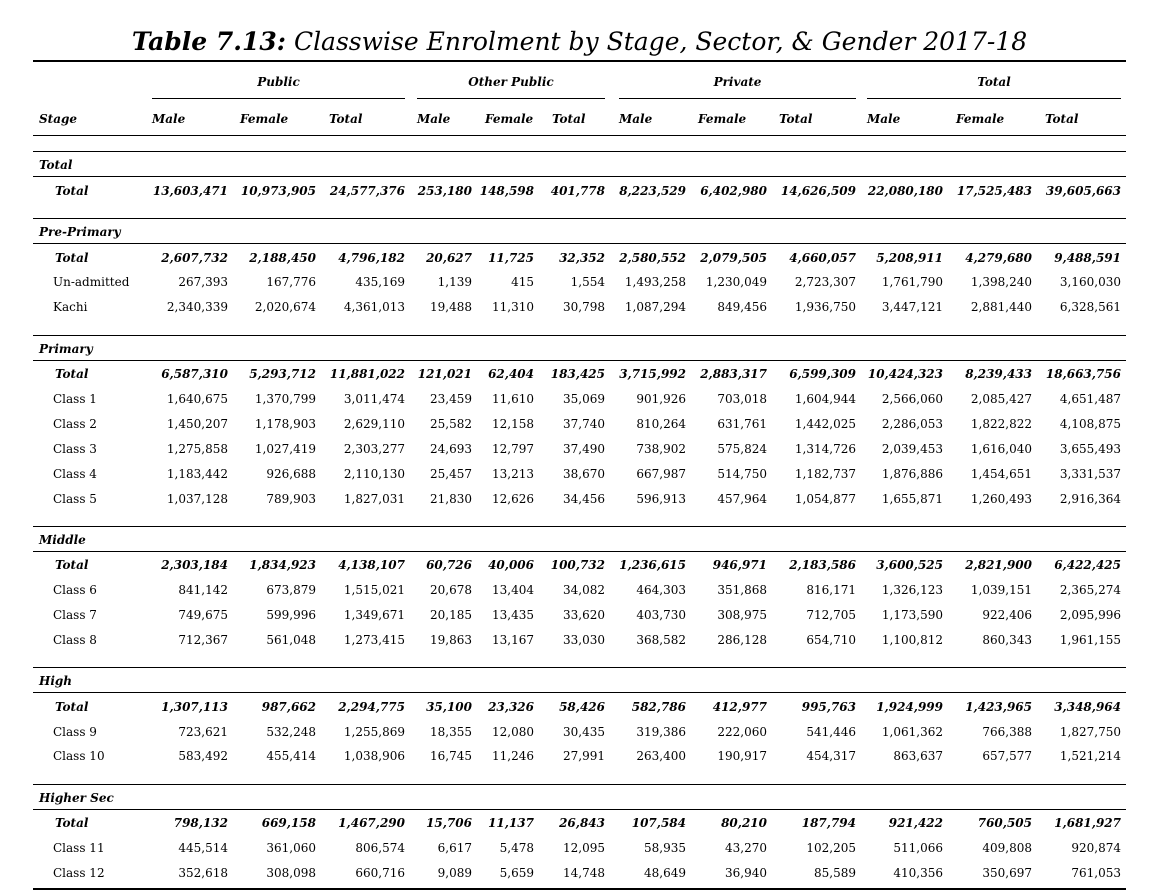  What do you see at coordinates (380, 873) in the screenshot?
I see `table-cell: 660,716` at bounding box center [380, 873].